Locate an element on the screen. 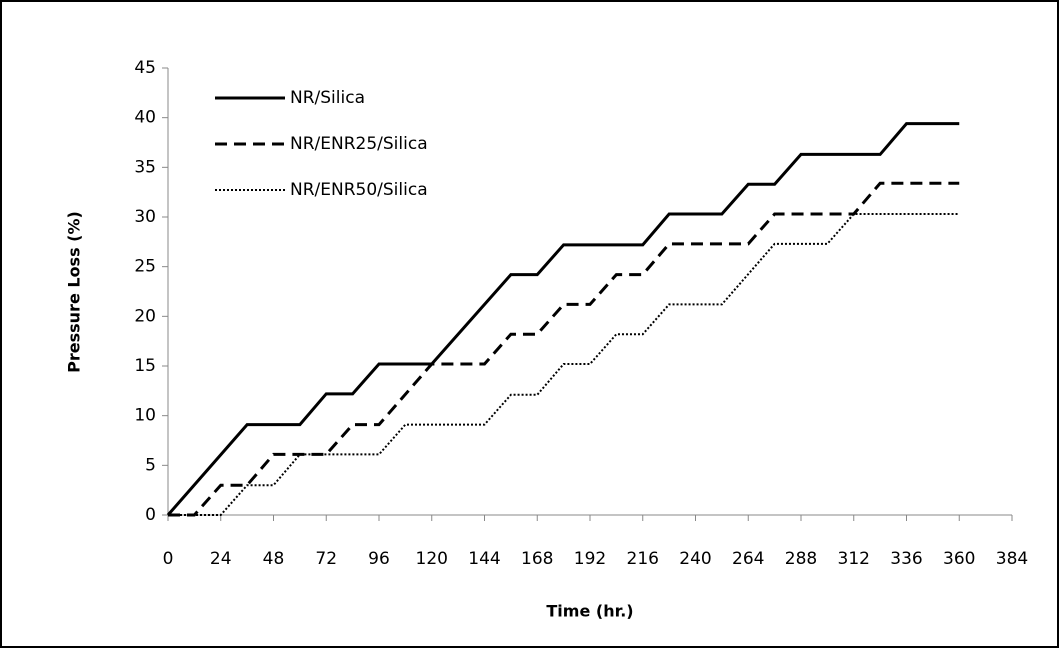 The width and height of the screenshot is (1059, 648). x-tick-label: 360 is located at coordinates (959, 559).